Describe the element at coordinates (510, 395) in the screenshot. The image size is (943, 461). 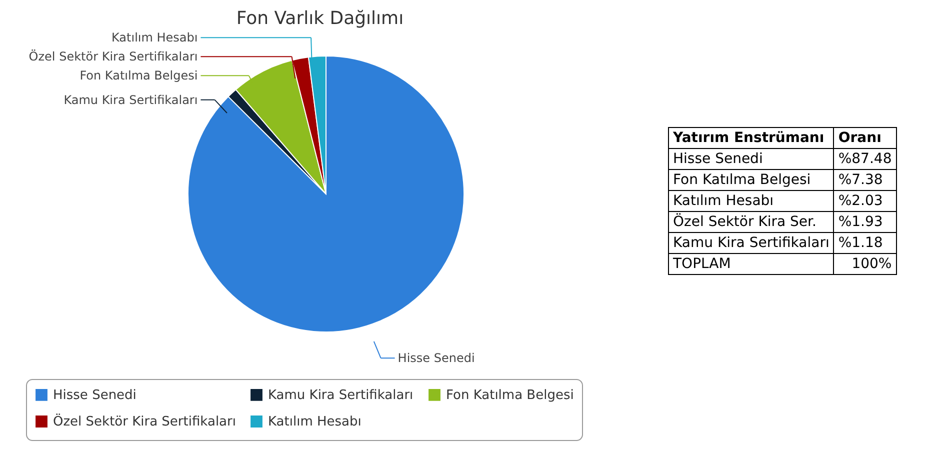
I see `legend-label: Fon Katılma Belgesi` at that location.